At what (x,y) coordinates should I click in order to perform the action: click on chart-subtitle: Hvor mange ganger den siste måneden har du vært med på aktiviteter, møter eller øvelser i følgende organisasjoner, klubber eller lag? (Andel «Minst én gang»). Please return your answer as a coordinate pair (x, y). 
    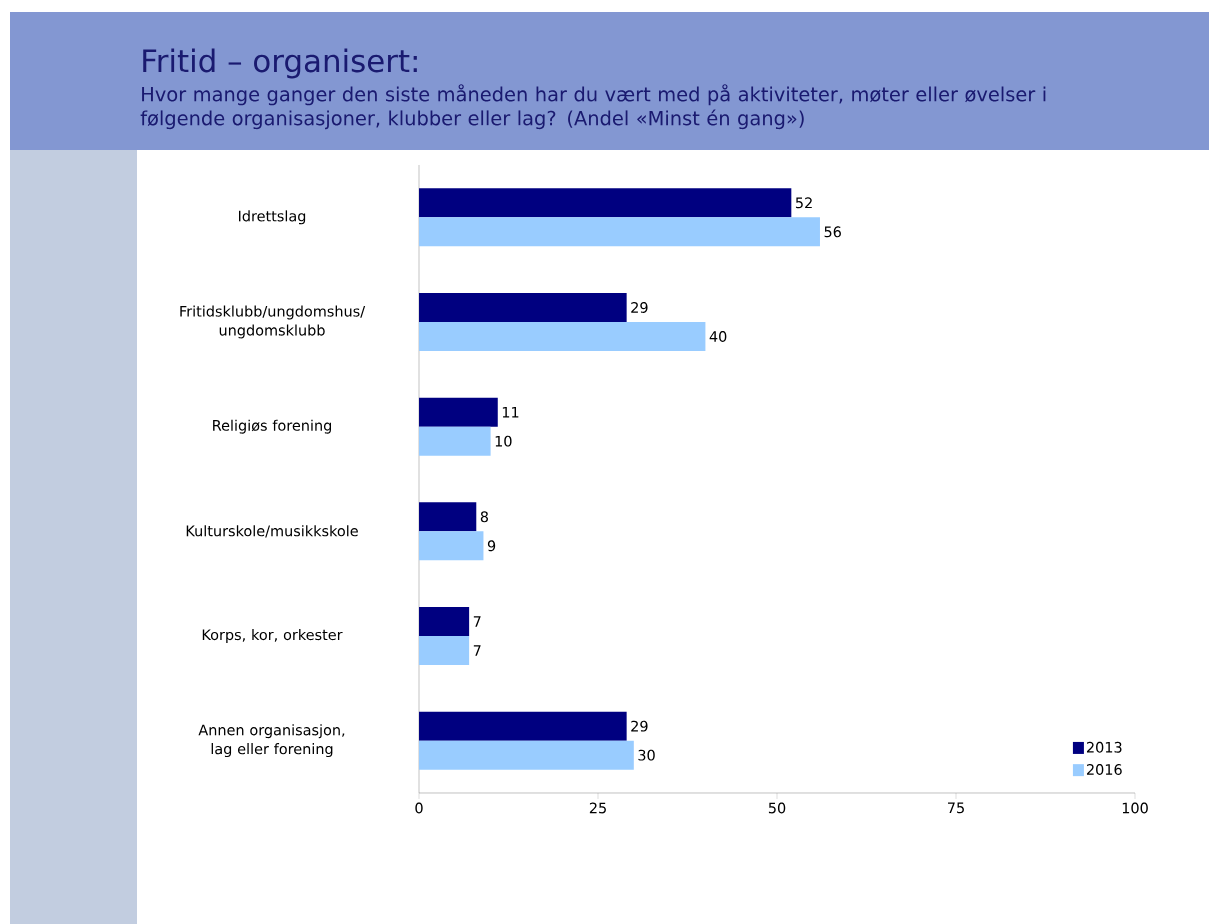
    Looking at the image, I should click on (593, 107).